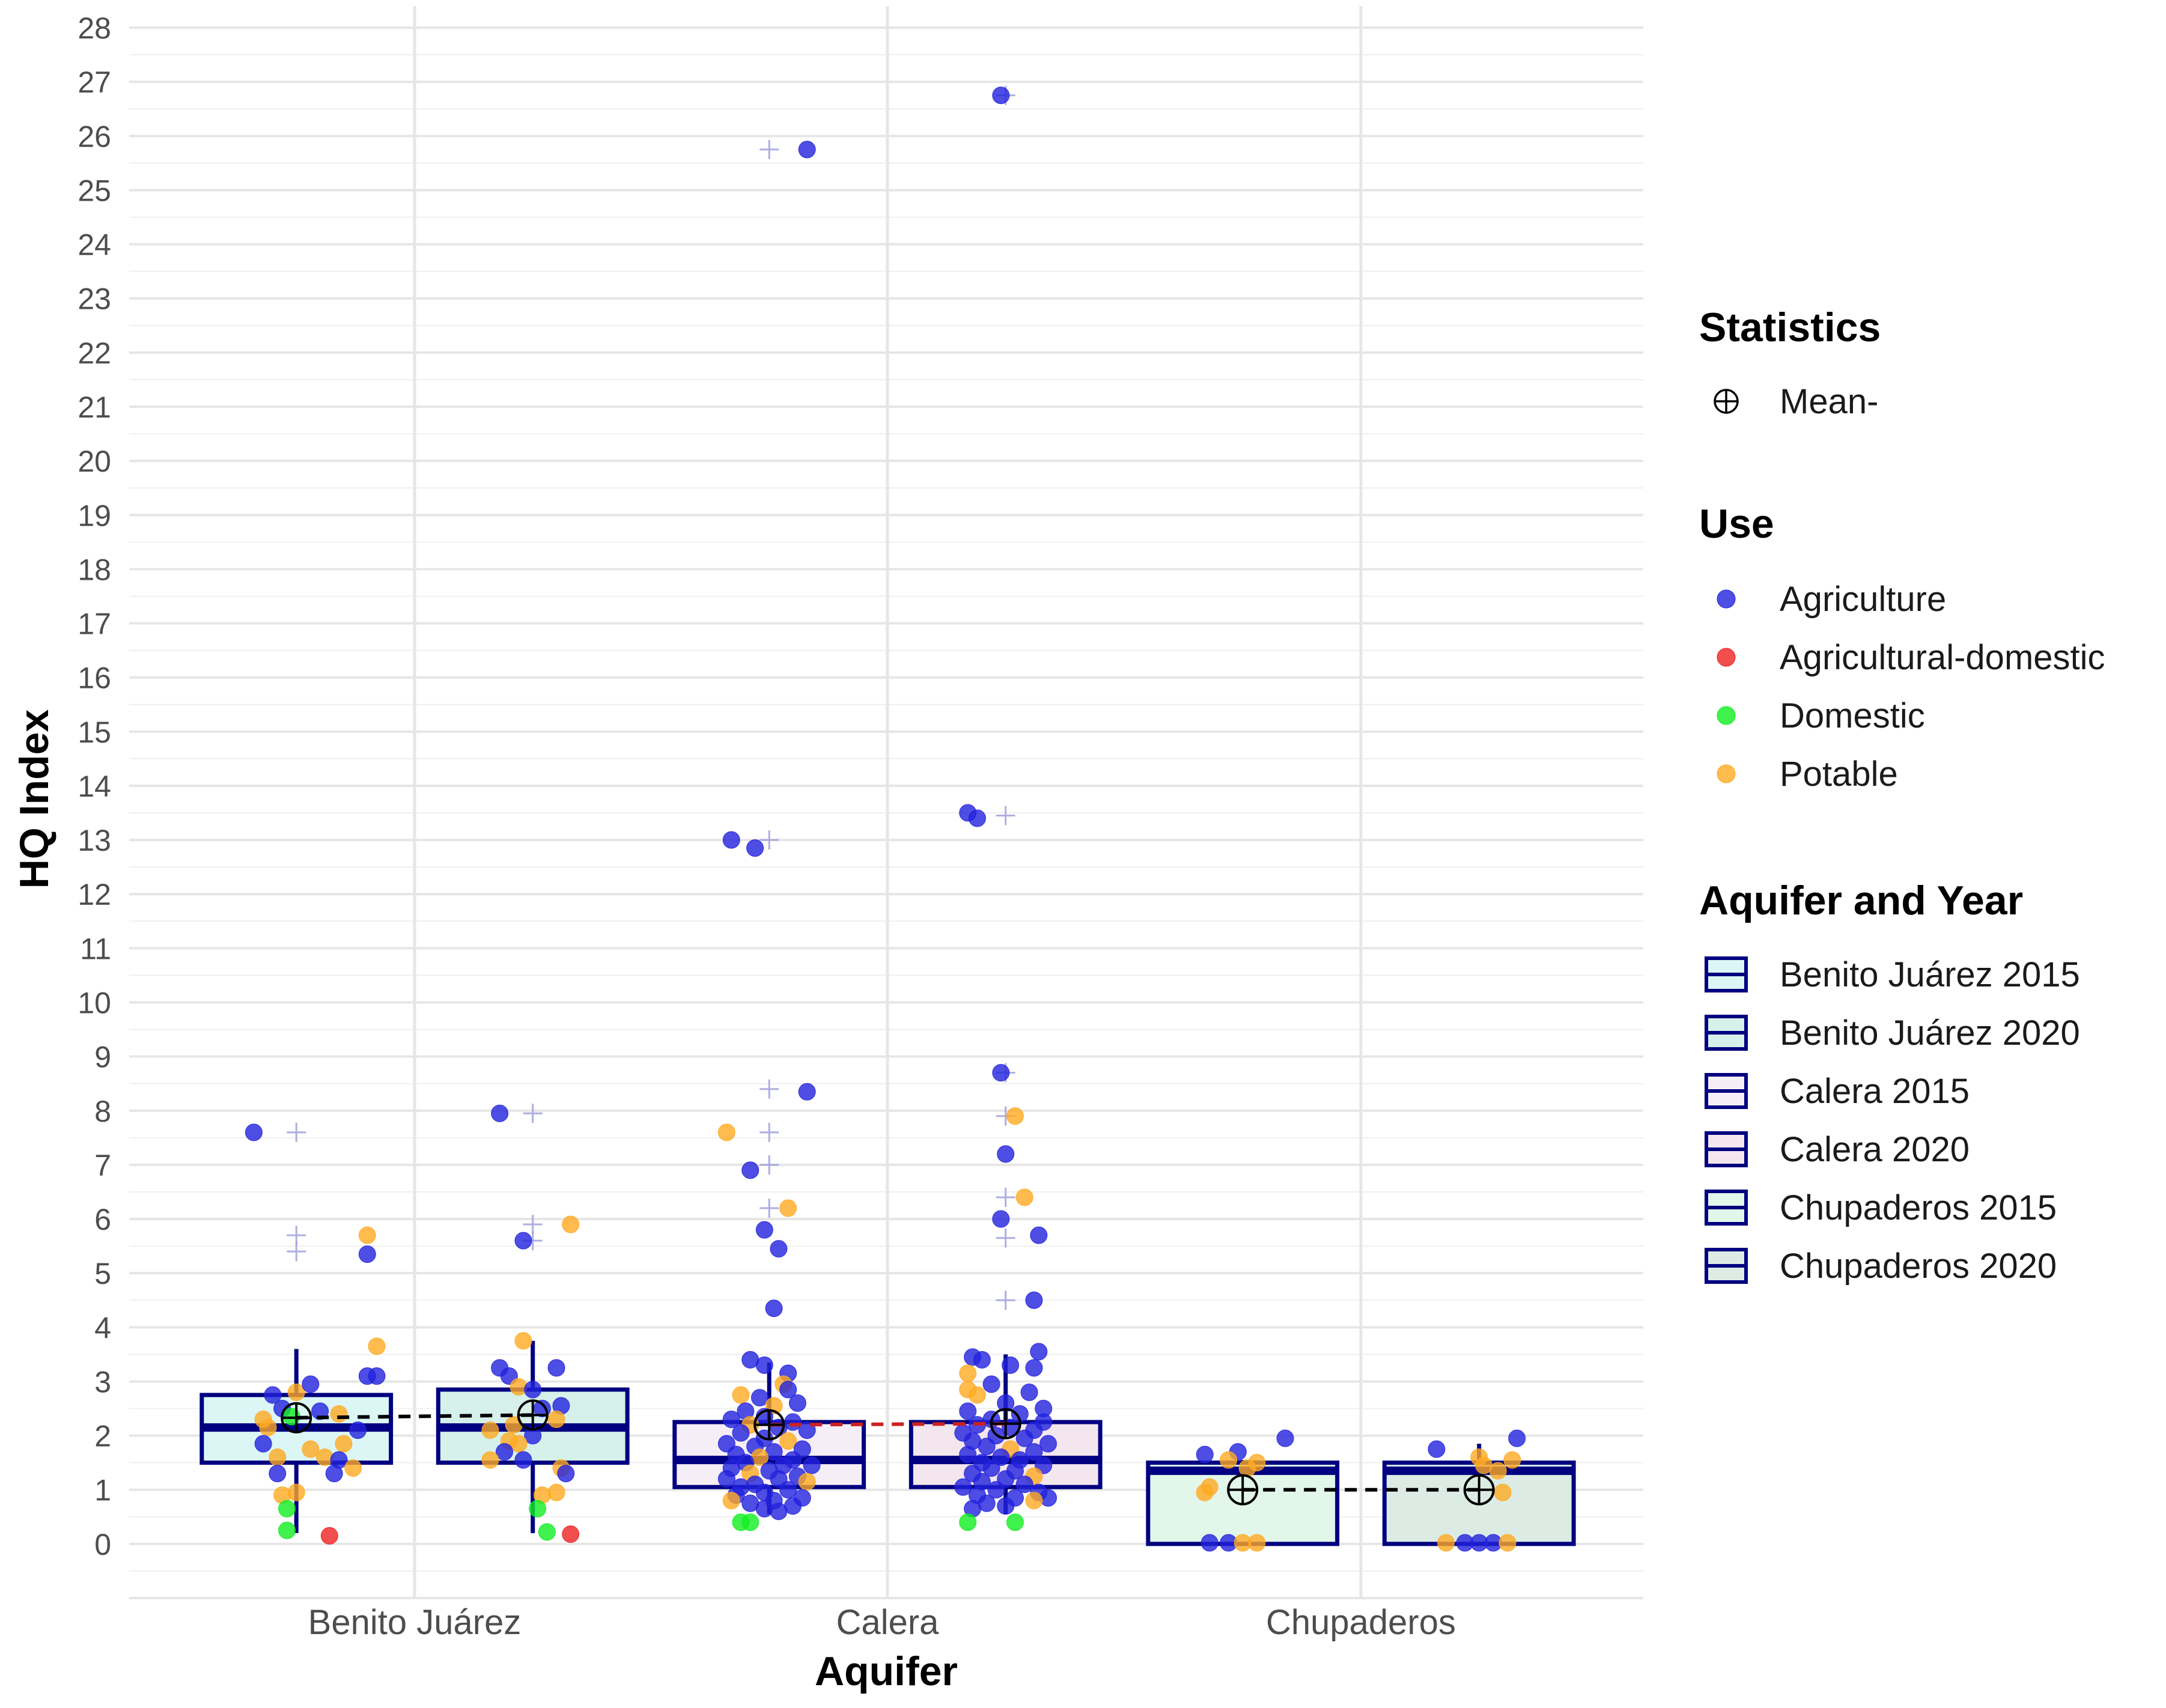 This screenshot has width=2166, height=1708. I want to click on y-tick-label: 19, so click(94, 515).